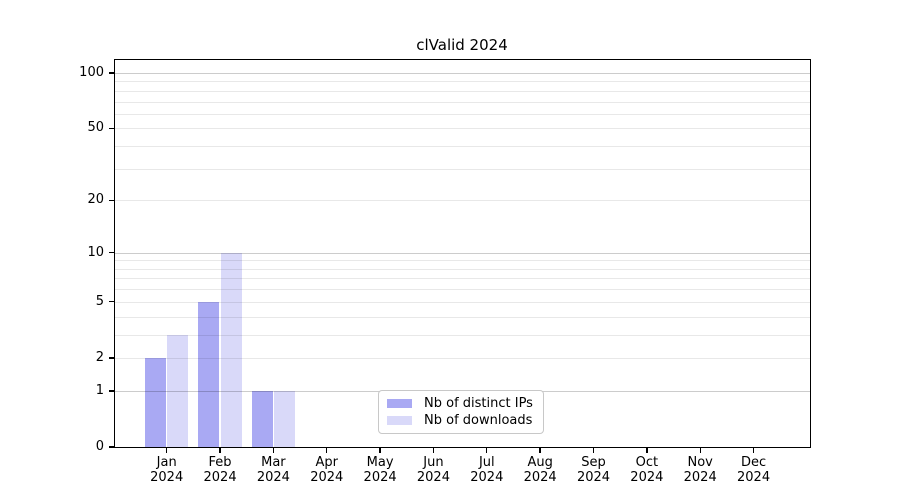 This screenshot has width=900, height=500. I want to click on y-axis-tick-label: 10, so click(95, 252).